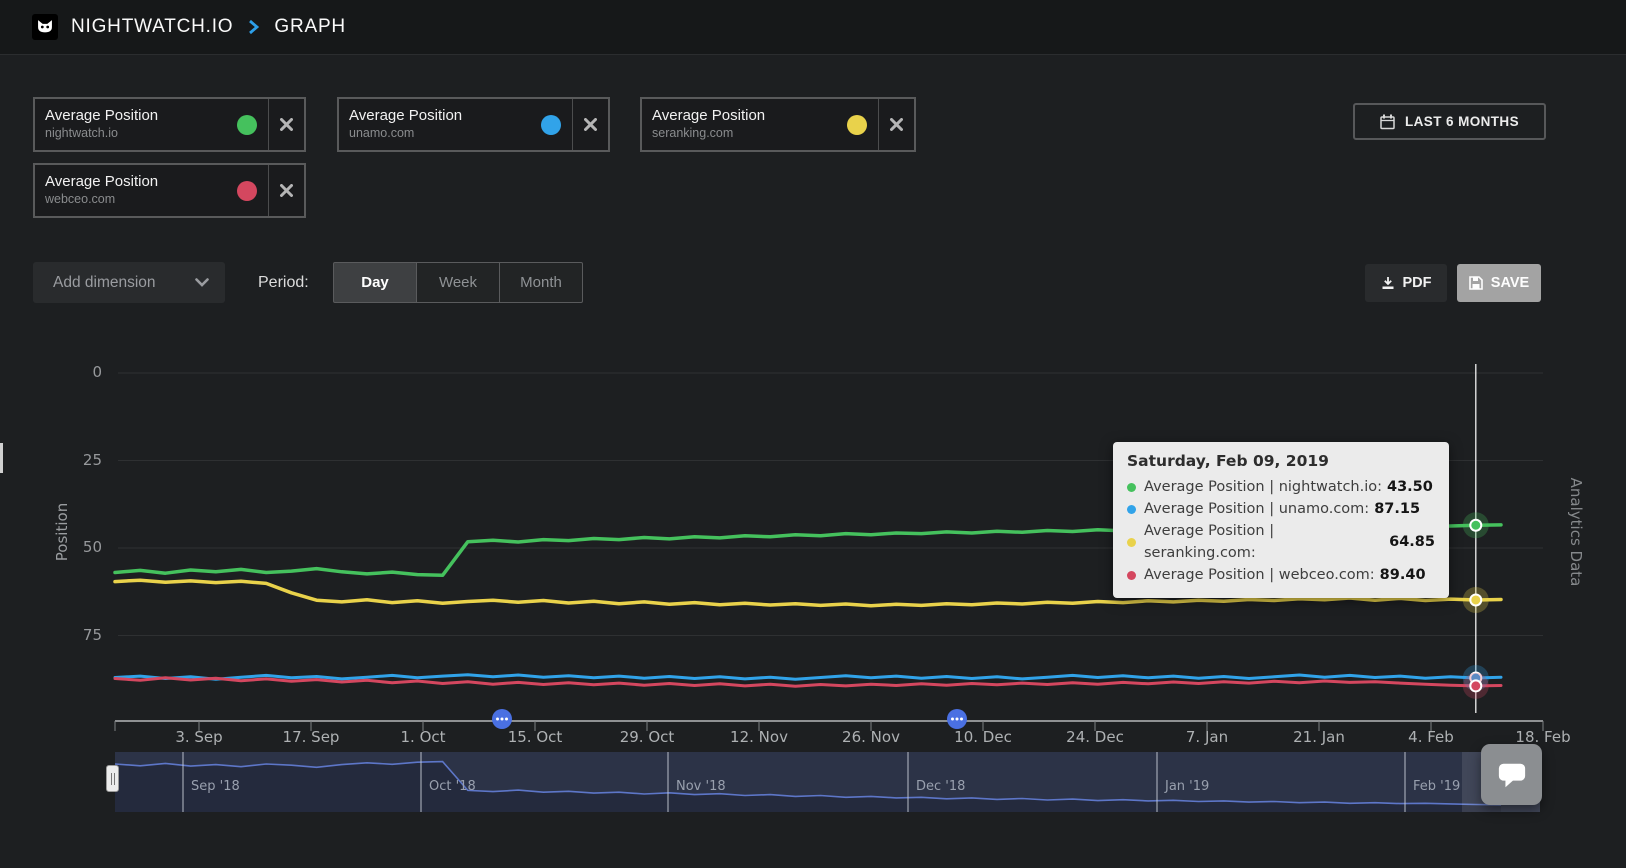  Describe the element at coordinates (311, 737) in the screenshot. I see `x-tick-label: 17. Sep` at that location.